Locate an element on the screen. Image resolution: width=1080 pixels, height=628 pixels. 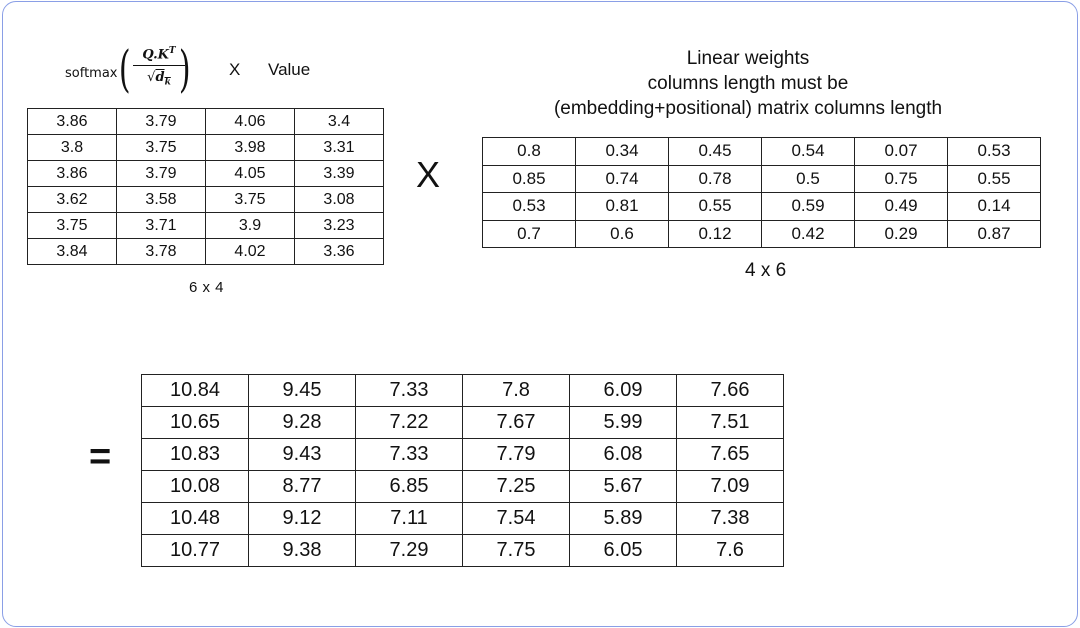
caption-line: Linear weights is located at coordinates (748, 58).